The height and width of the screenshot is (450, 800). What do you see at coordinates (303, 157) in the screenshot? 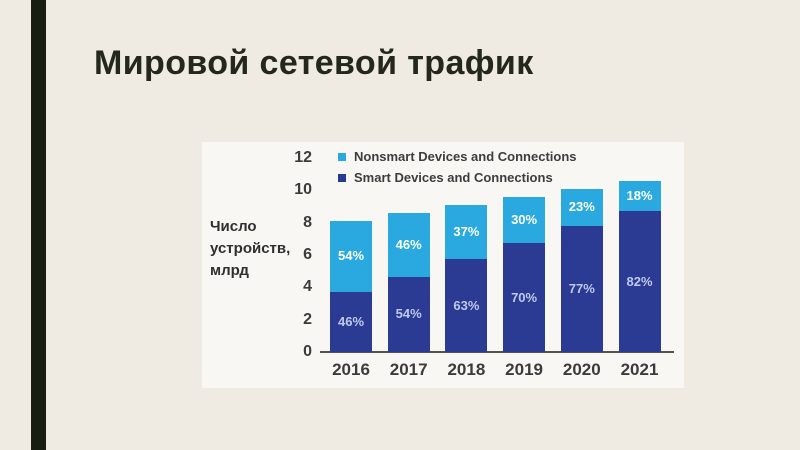
I see `y-tick-label: 12` at bounding box center [303, 157].